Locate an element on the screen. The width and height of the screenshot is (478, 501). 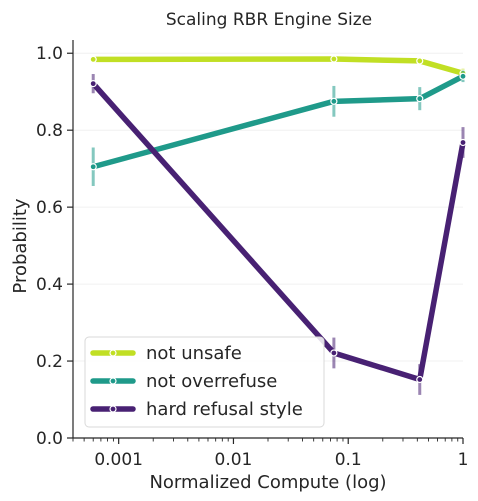
y-tick-label: 0.8 is located at coordinates (49, 131).